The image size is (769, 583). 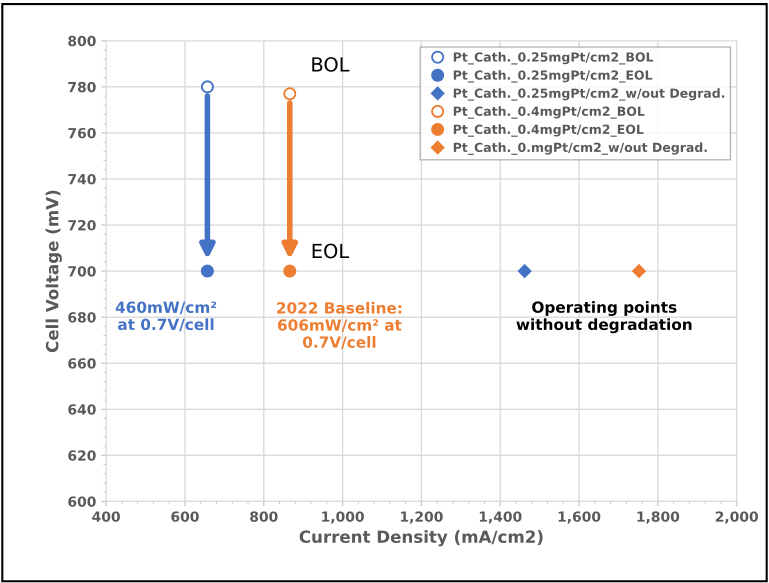 I want to click on x-tick-label: 1,800, so click(x=658, y=517).